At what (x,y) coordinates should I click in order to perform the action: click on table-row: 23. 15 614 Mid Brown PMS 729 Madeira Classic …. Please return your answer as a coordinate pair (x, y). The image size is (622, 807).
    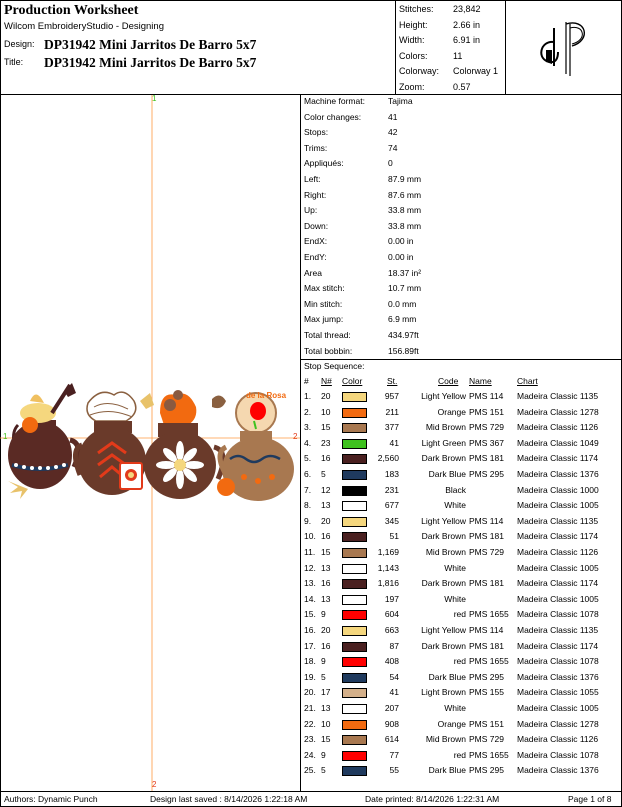
    Looking at the image, I should click on (461, 740).